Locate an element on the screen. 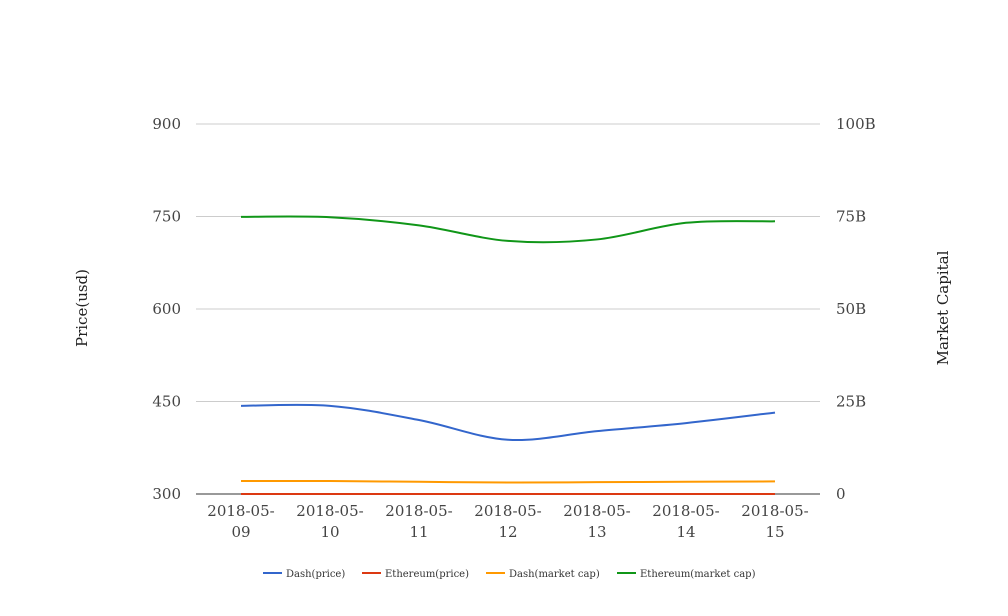 The height and width of the screenshot is (616, 1008). right-tick-label: 25B is located at coordinates (851, 402).